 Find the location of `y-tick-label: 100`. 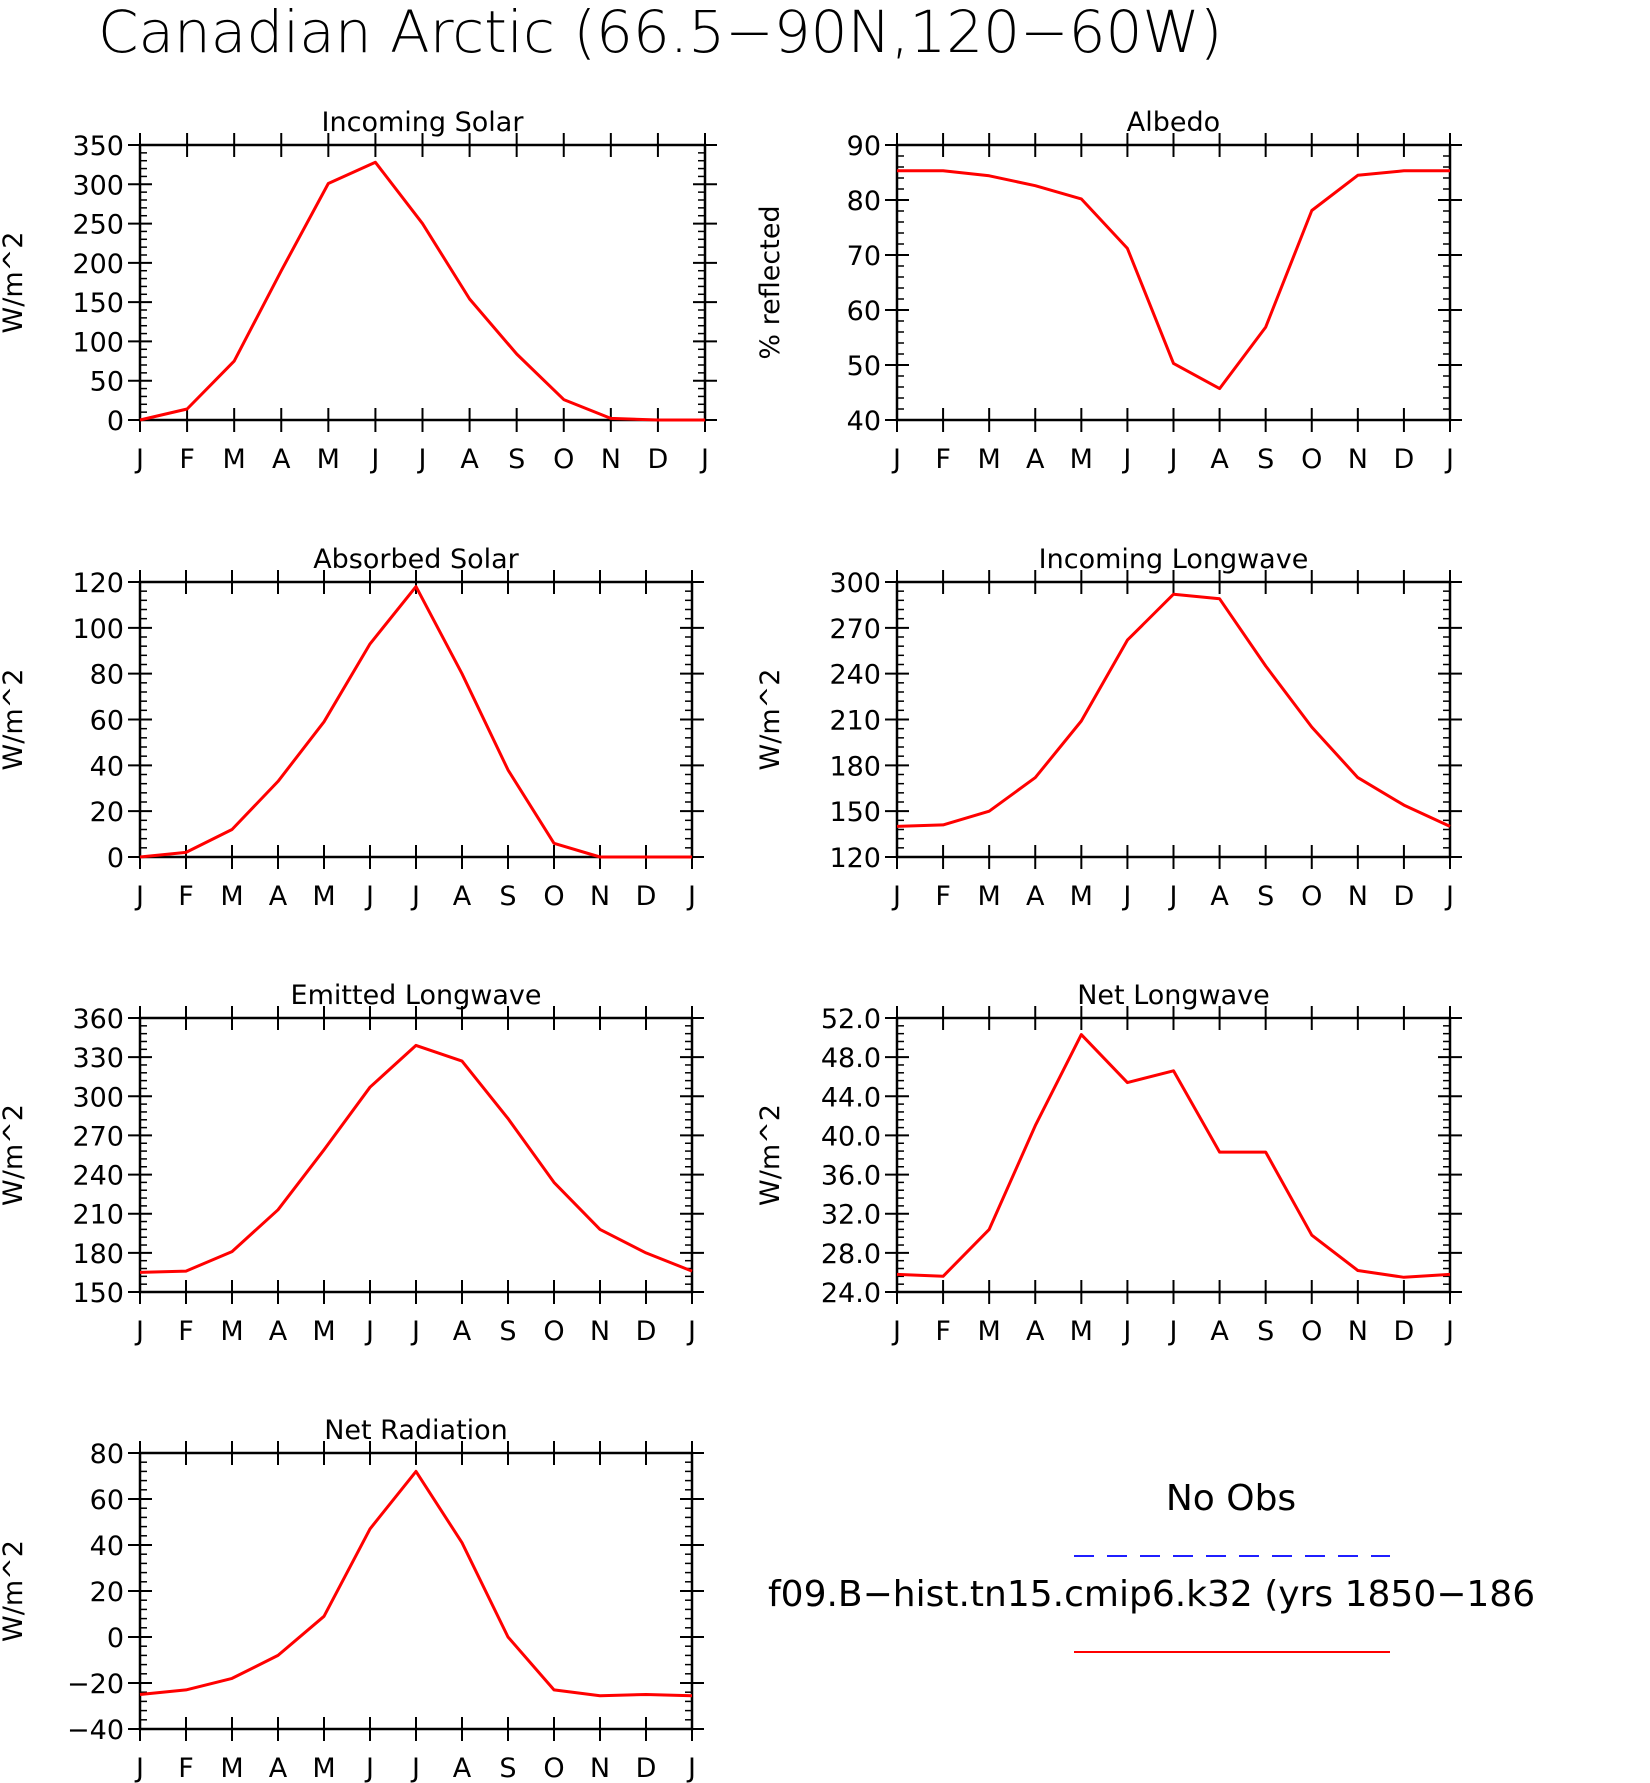

y-tick-label: 100 is located at coordinates (98, 629).